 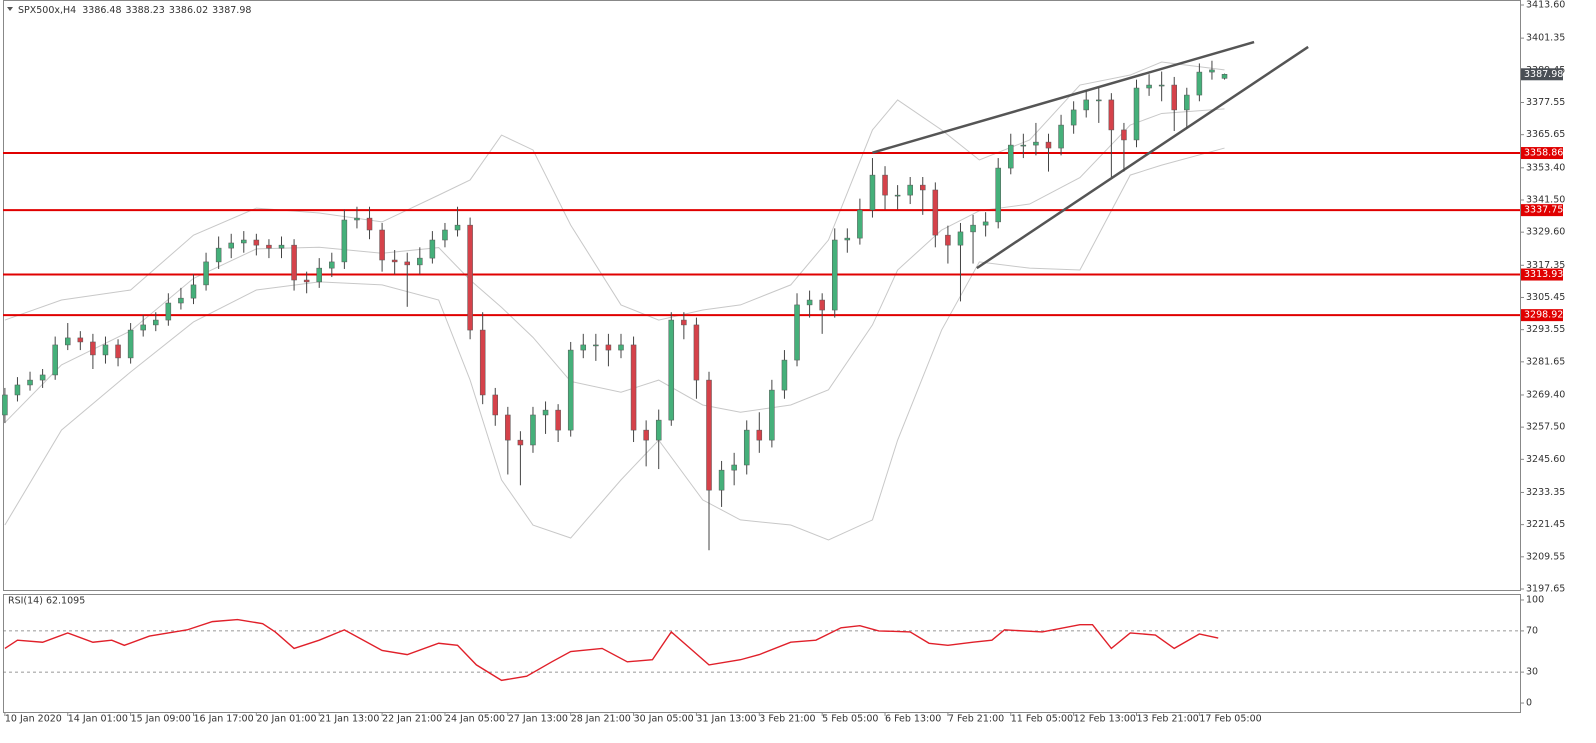 What do you see at coordinates (601, 719) in the screenshot?
I see `x-tick-label: 28 Jan 21:00` at bounding box center [601, 719].